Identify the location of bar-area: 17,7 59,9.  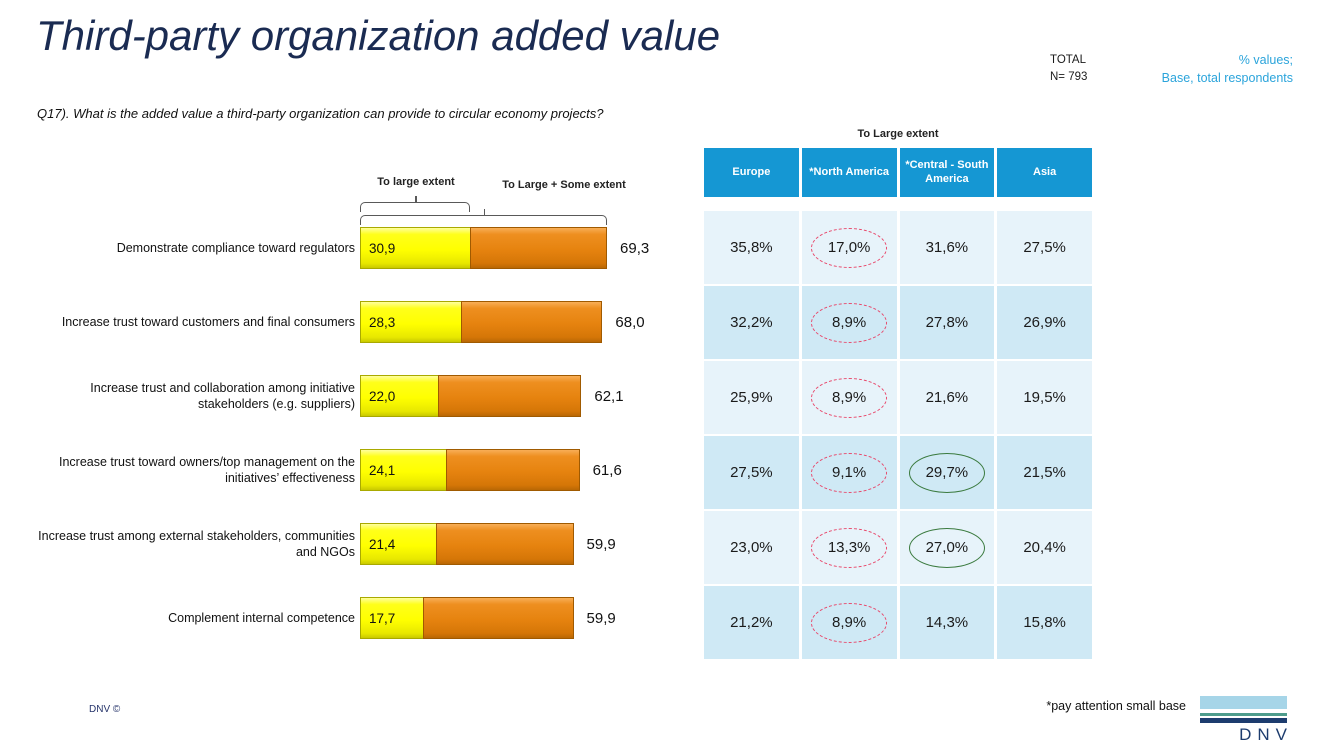
(488, 618).